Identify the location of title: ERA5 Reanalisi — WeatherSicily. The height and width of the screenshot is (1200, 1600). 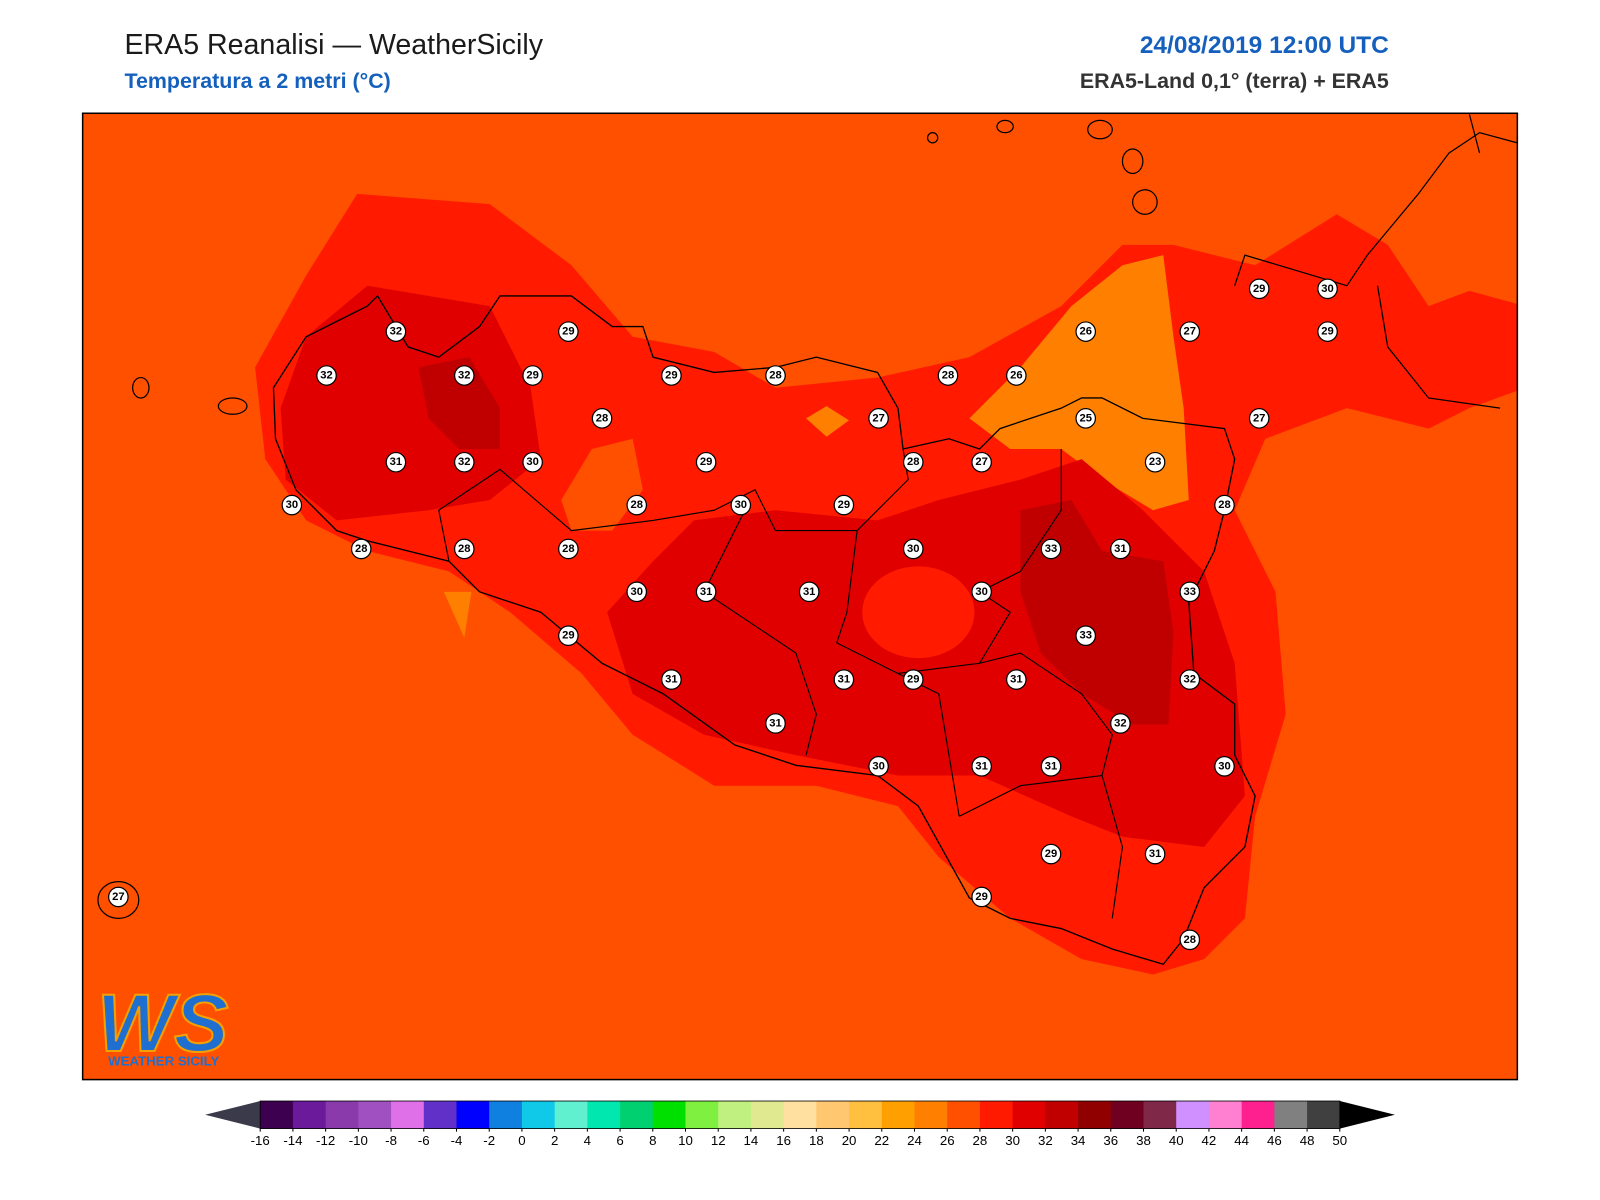
(333, 45).